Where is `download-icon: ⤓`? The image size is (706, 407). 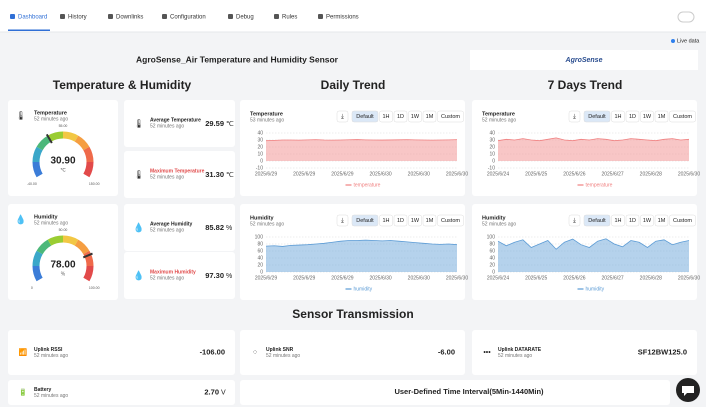
download-icon: ⤓ is located at coordinates (342, 116).